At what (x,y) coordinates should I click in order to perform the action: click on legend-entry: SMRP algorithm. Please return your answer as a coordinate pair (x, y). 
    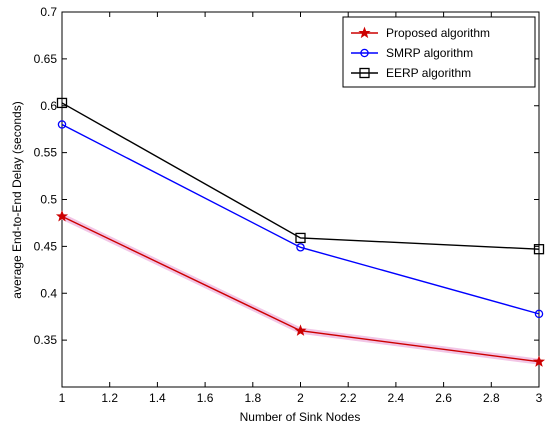
    Looking at the image, I should click on (412, 53).